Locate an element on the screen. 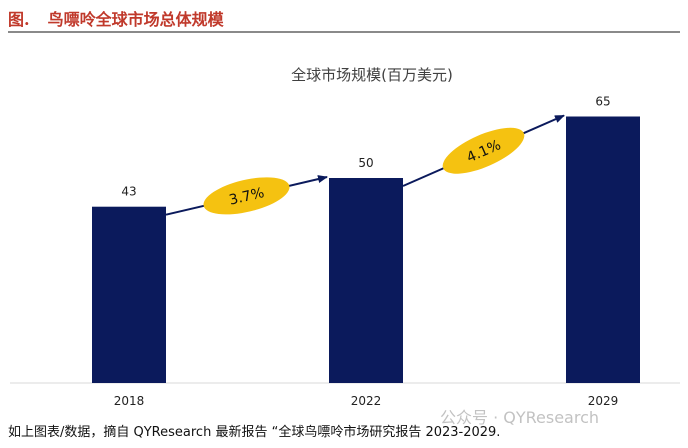 The height and width of the screenshot is (448, 688). x-tick-label-2022: 2022 is located at coordinates (366, 401).